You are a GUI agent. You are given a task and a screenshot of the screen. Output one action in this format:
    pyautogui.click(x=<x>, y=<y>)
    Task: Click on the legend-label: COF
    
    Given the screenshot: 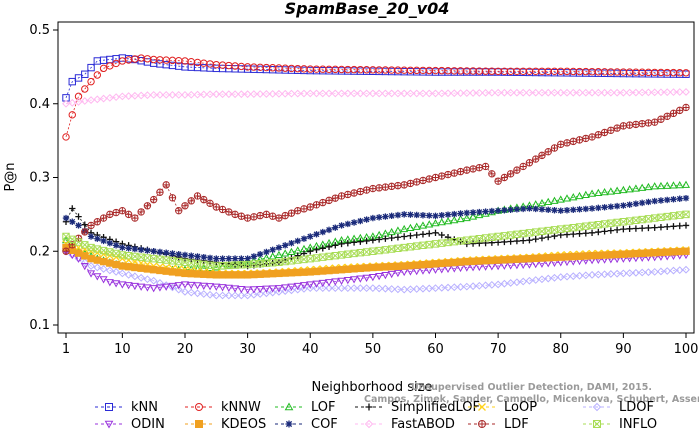 What is the action you would take?
    pyautogui.click(x=324, y=424)
    